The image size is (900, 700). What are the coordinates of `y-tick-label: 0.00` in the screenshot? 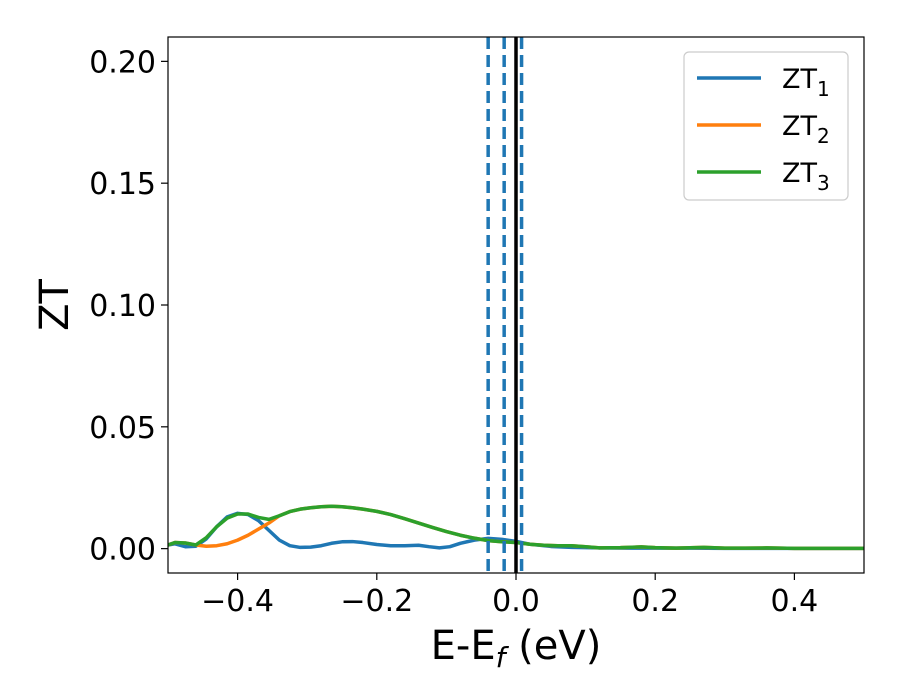 It's located at (122, 550).